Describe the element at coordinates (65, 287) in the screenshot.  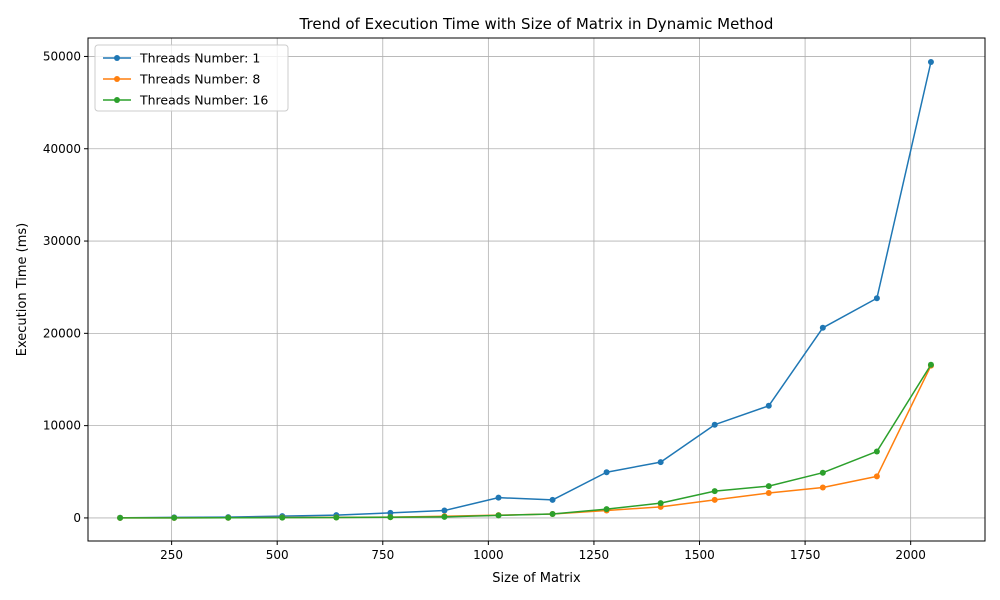
I see `y-axis-ticks: 0 10000 20000 30000 40000 50000` at that location.